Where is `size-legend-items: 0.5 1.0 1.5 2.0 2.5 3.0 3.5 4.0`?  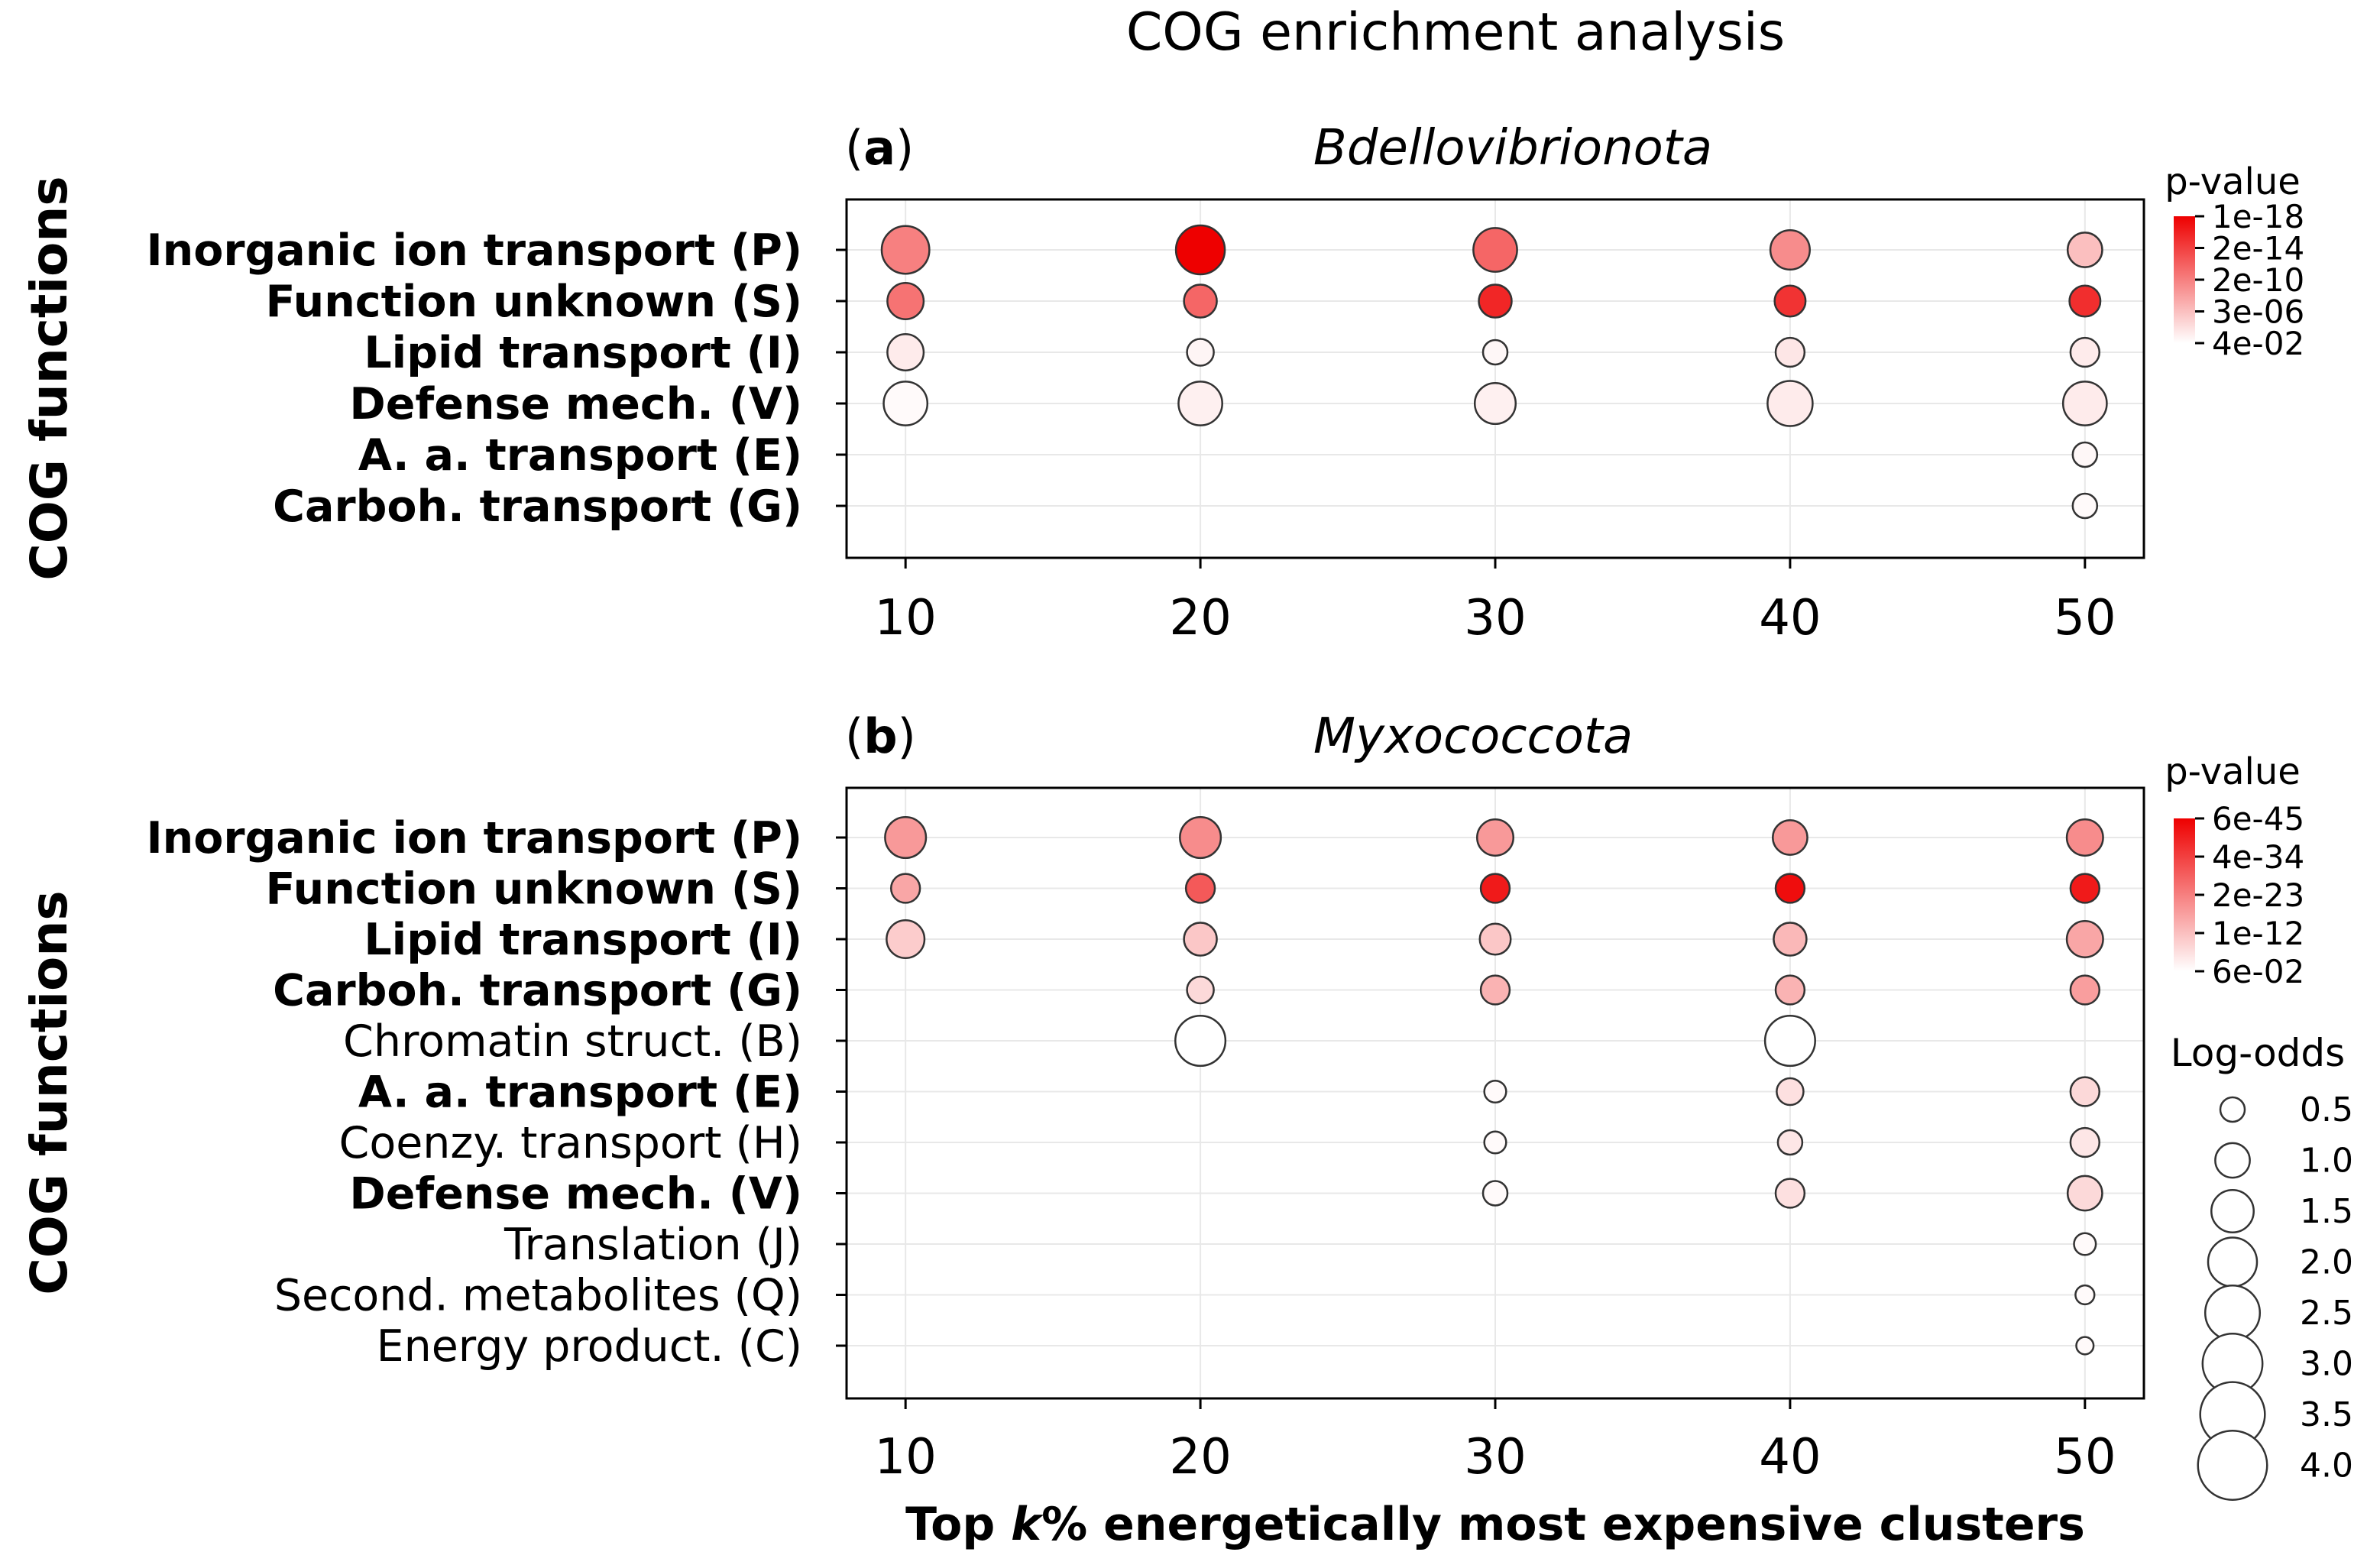 size-legend-items: 0.5 1.0 1.5 2.0 2.5 3.0 3.5 4.0 is located at coordinates (2275, 1296).